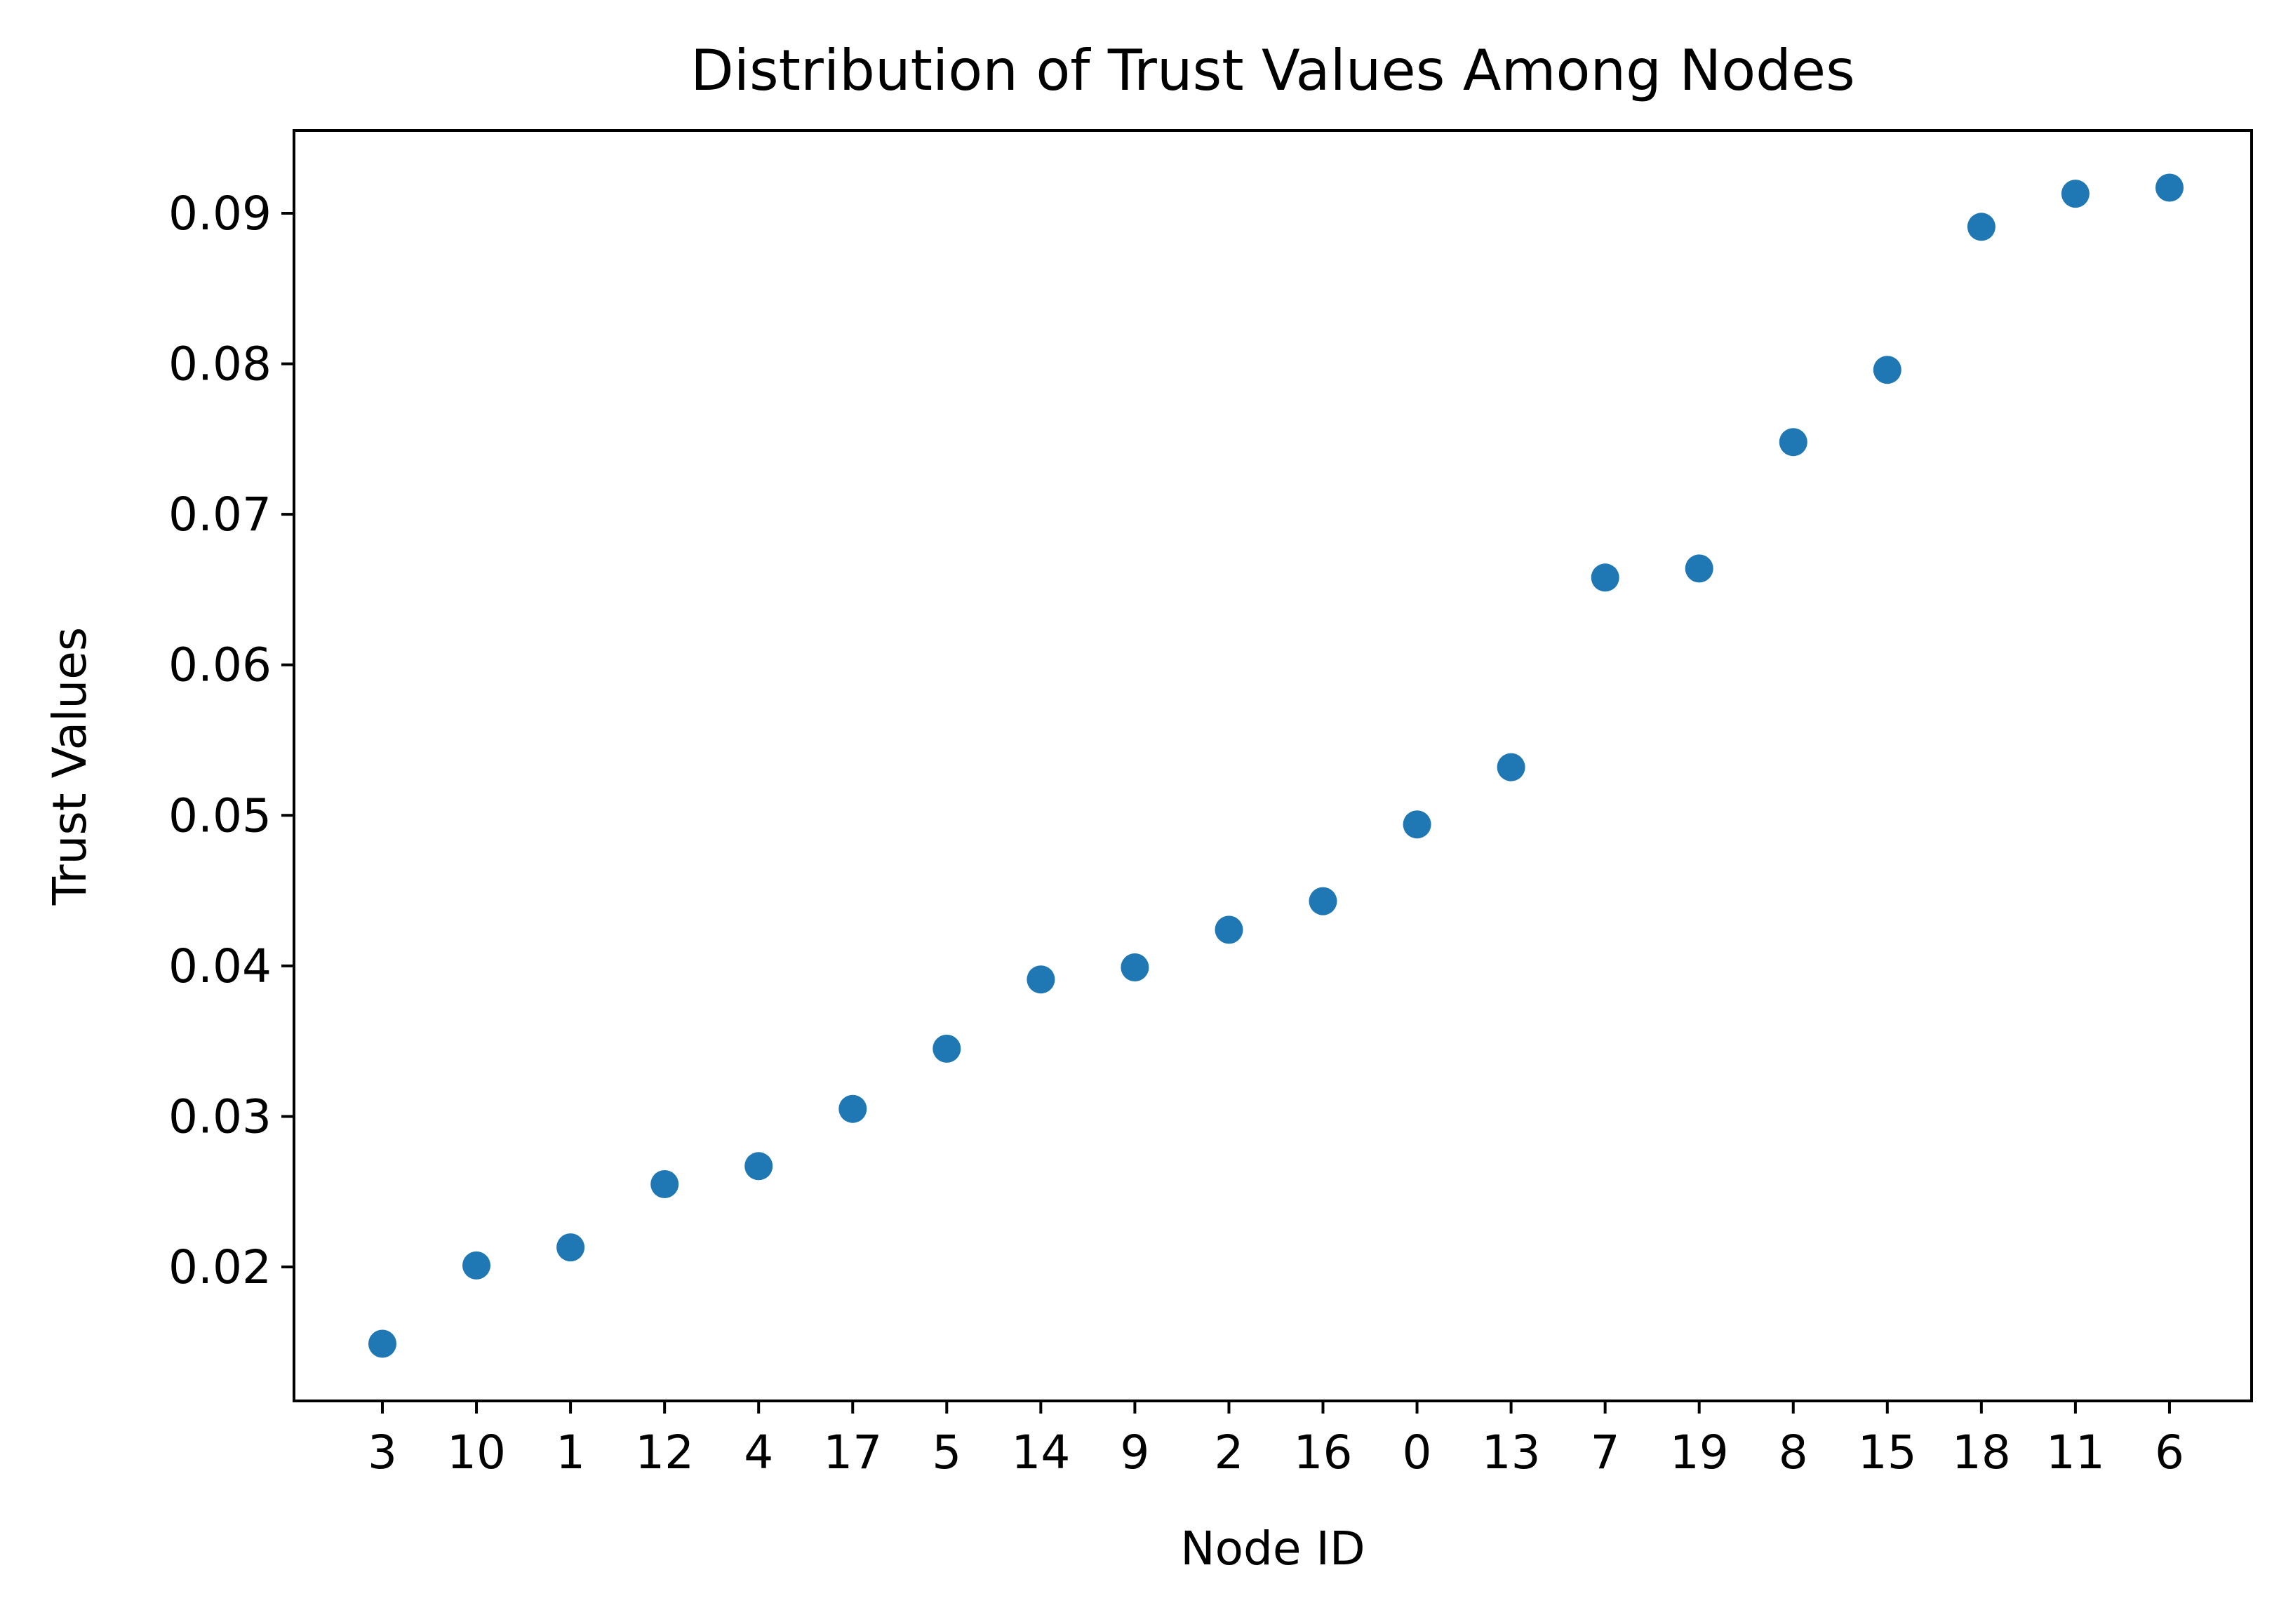  Describe the element at coordinates (1794, 1452) in the screenshot. I see `x-tick-label: 8` at that location.